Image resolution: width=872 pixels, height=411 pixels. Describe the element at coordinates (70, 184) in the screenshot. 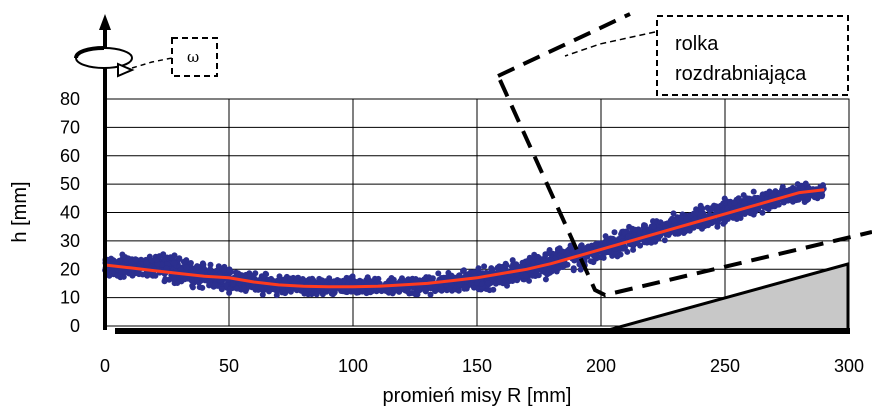

I see `y-tick-label: 50` at that location.